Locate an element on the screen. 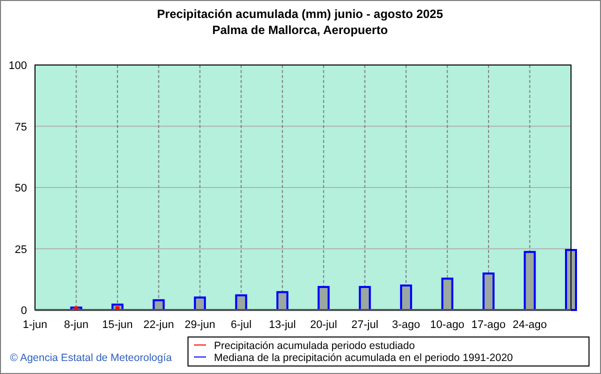 This screenshot has height=374, width=601. x-tick-label: 22-jun is located at coordinates (158, 325).